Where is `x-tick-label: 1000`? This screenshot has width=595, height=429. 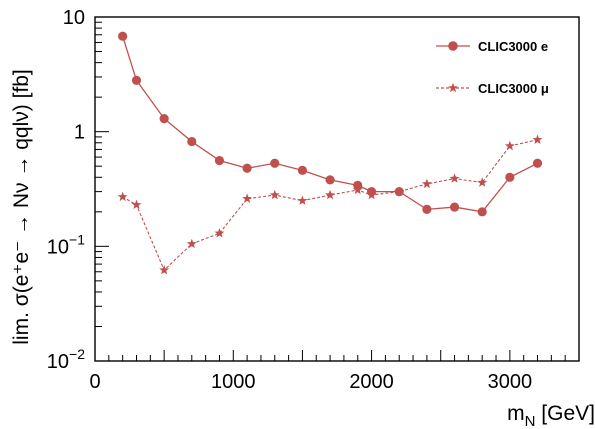
x-tick-label: 1000 is located at coordinates (233, 382).